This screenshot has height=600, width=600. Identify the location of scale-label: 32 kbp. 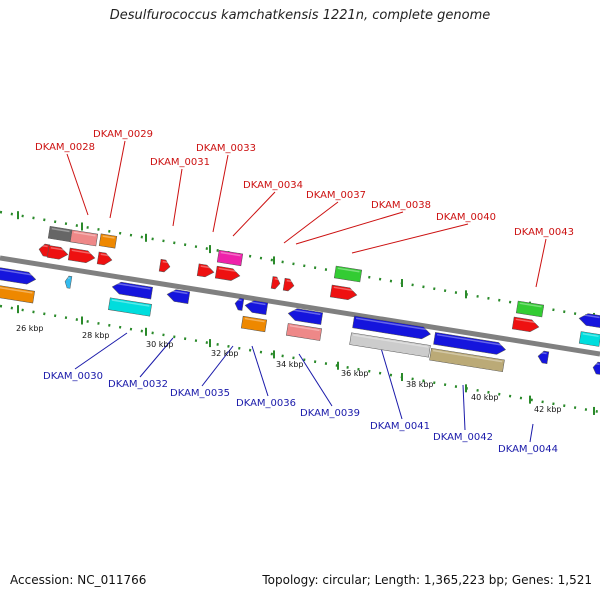
(225, 353).